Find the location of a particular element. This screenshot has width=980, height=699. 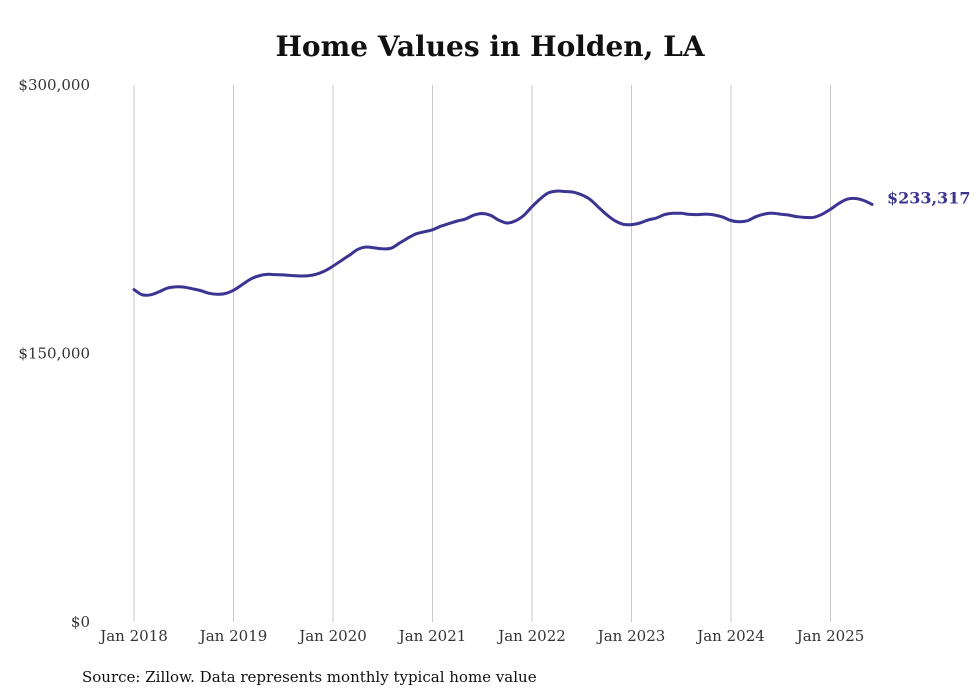

y-axis-ticks: $0 $150,000 $300,000 is located at coordinates (54, 353).